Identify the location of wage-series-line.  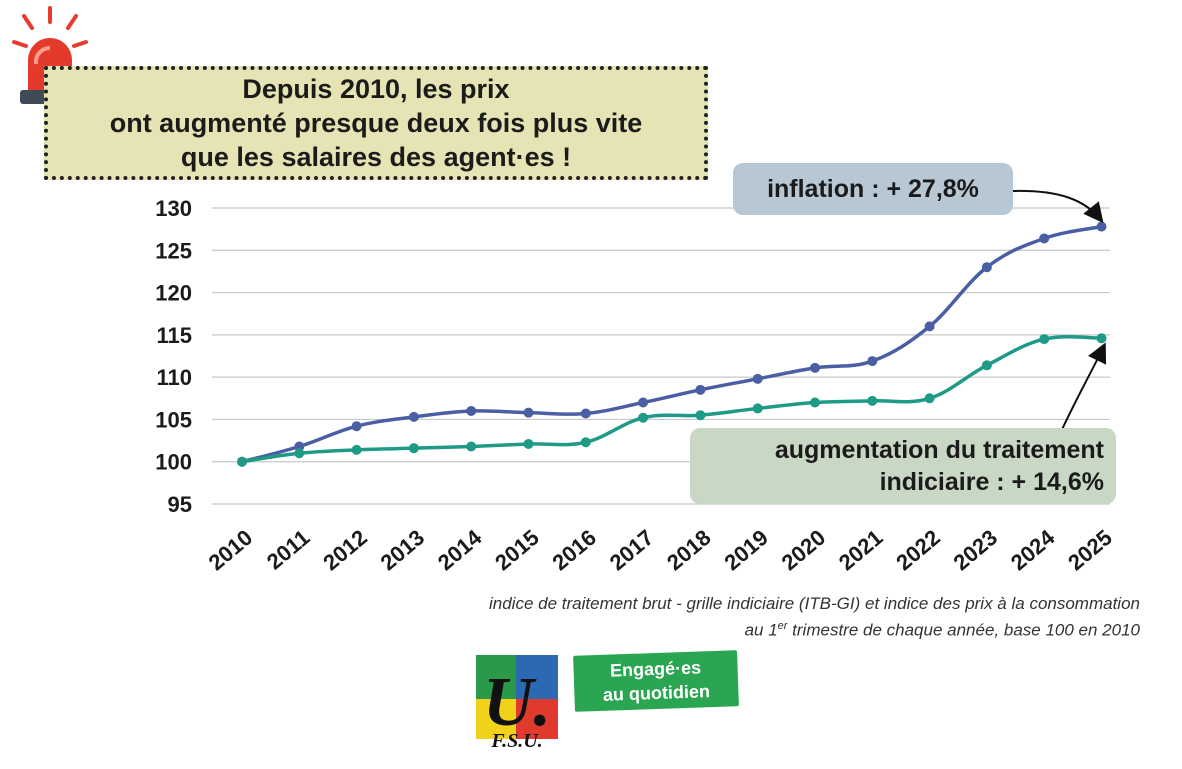
(671, 399).